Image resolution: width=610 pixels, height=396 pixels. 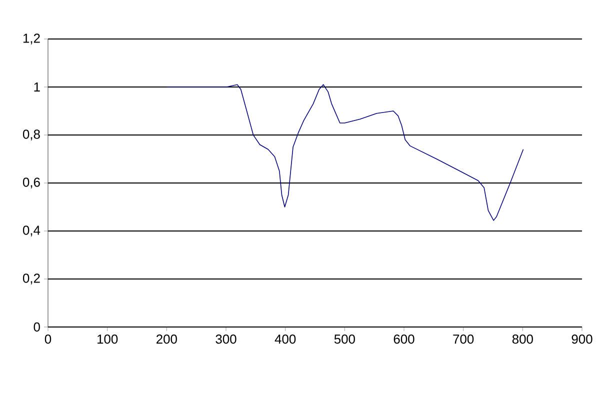 I want to click on y-tick-label: 0,6, so click(x=31, y=183).